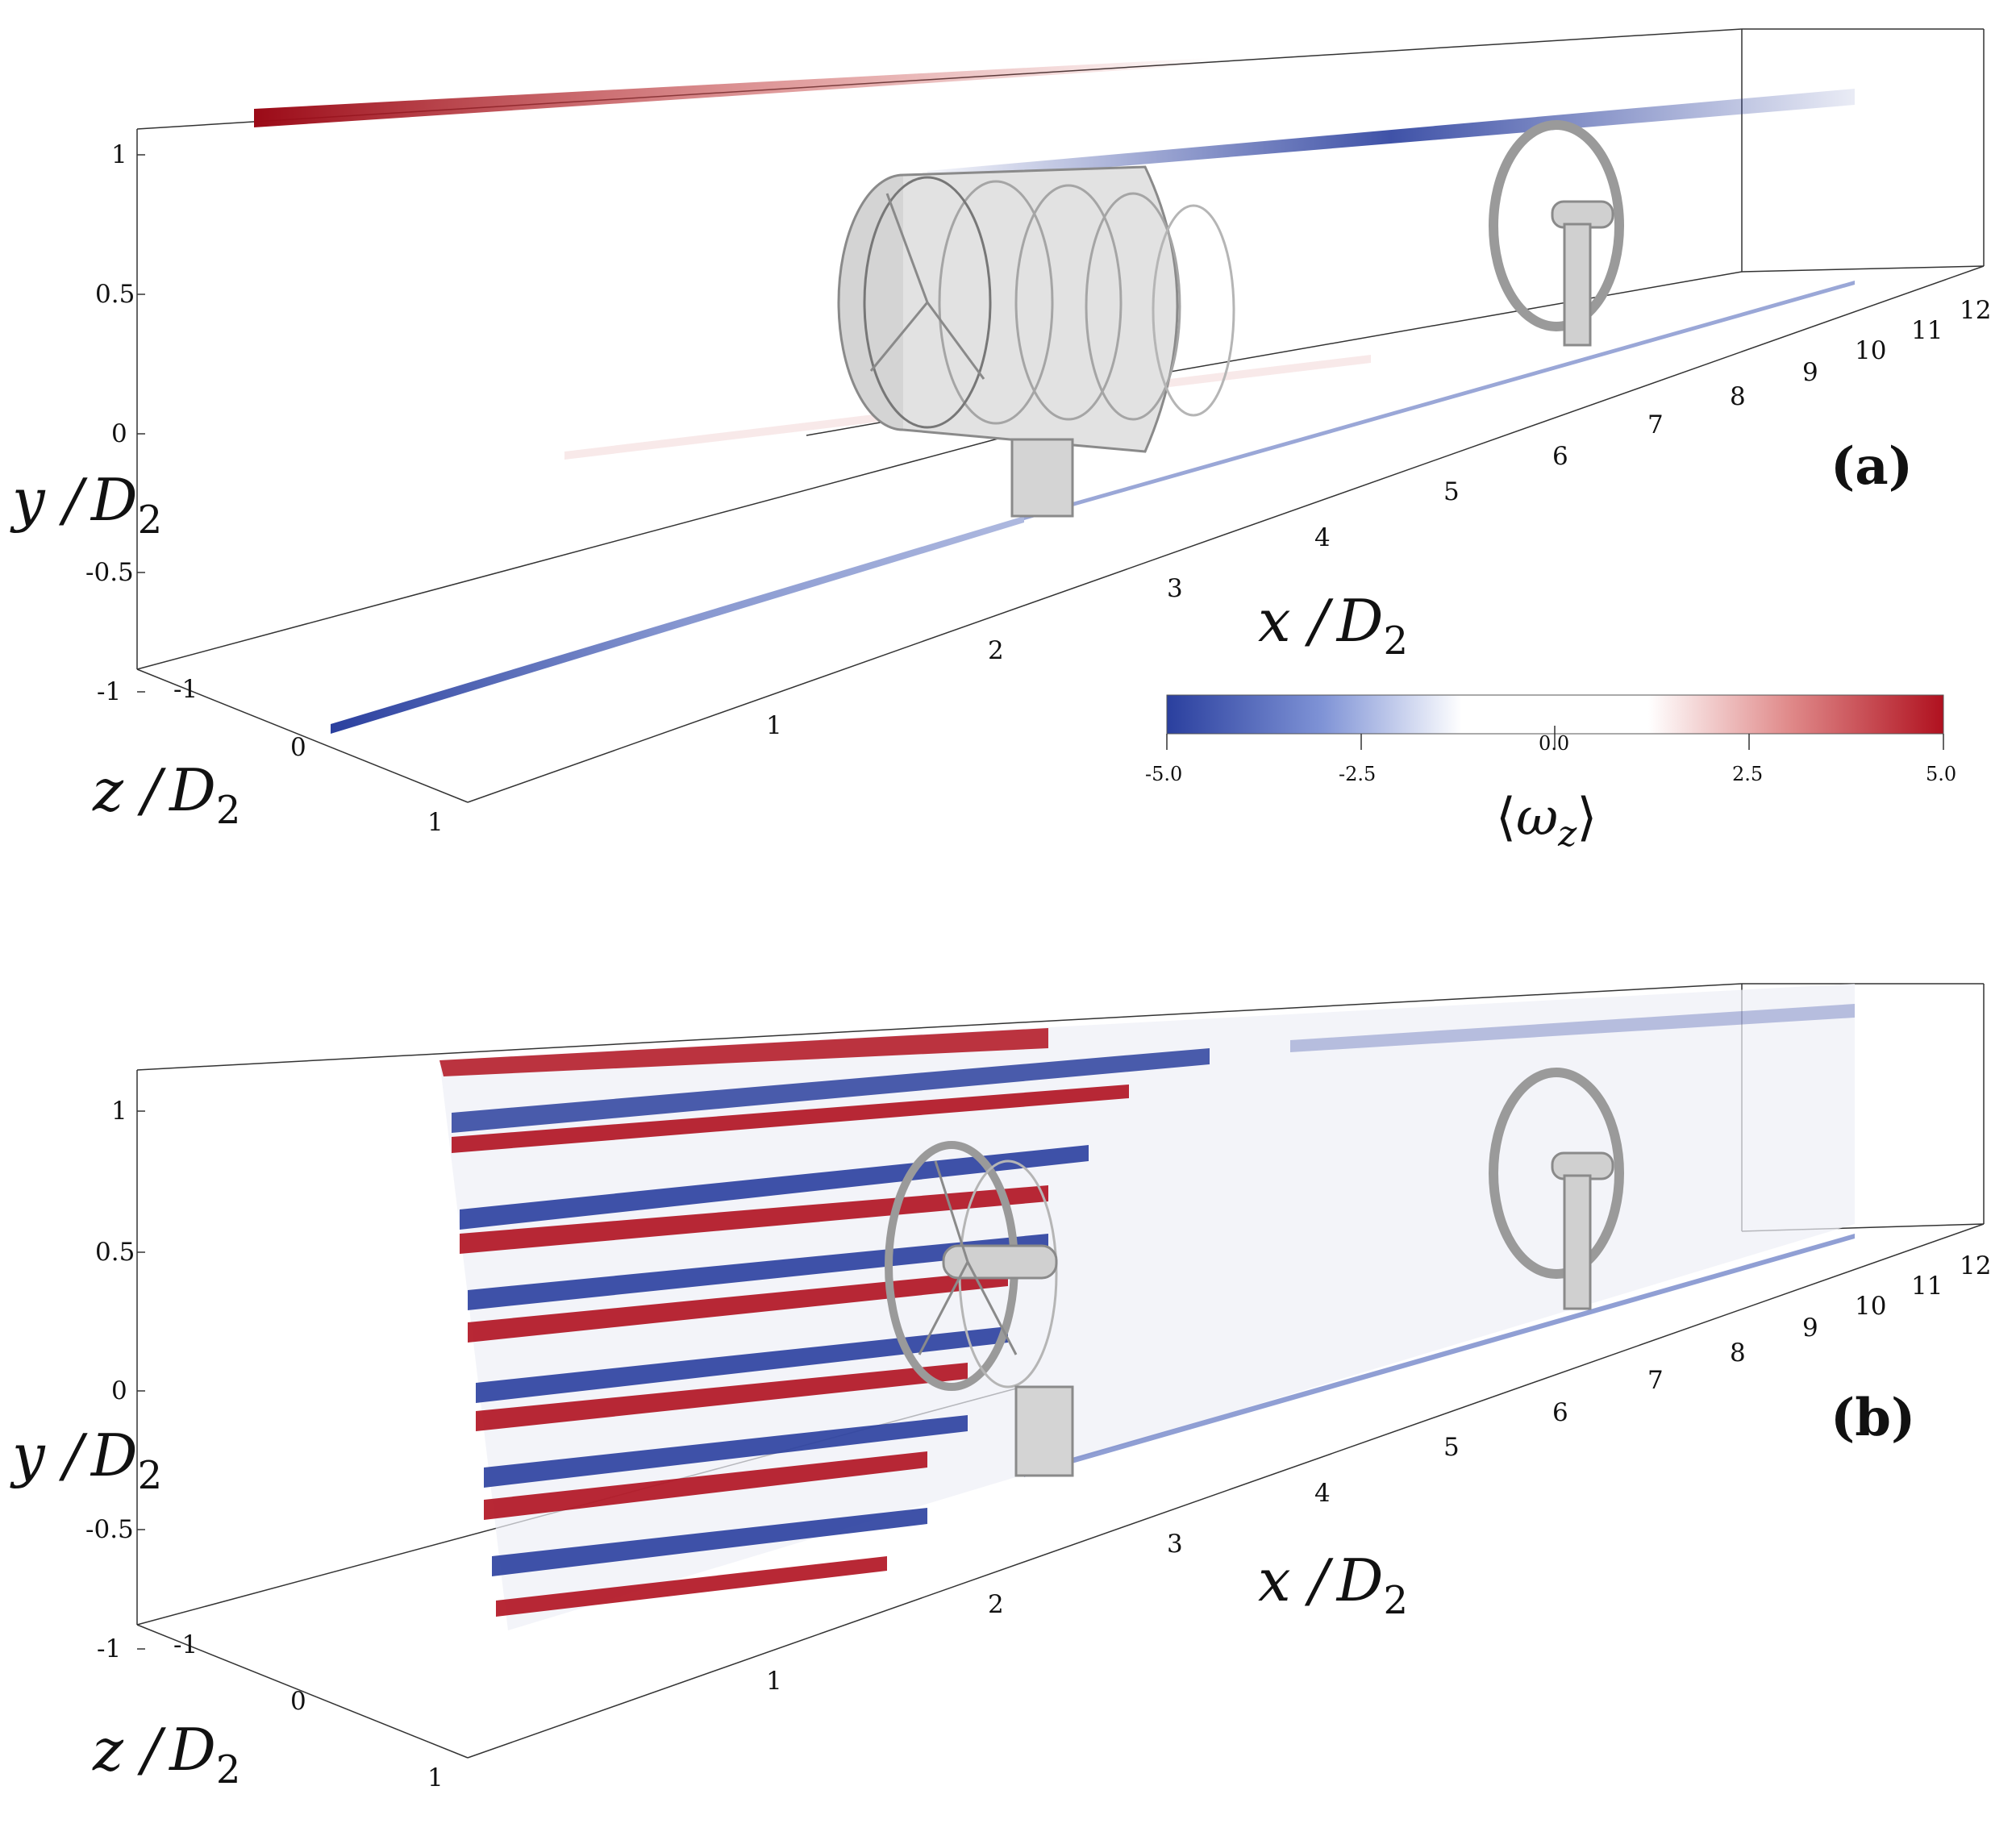 This screenshot has height=1836, width=2016. Describe the element at coordinates (1357, 774) in the screenshot. I see `colorbar-tick-label: -2.5` at that location.